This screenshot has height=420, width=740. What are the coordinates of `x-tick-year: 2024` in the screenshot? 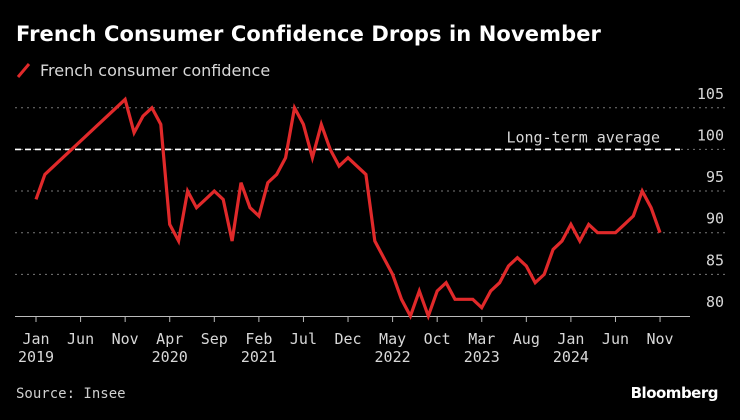 It's located at (571, 357).